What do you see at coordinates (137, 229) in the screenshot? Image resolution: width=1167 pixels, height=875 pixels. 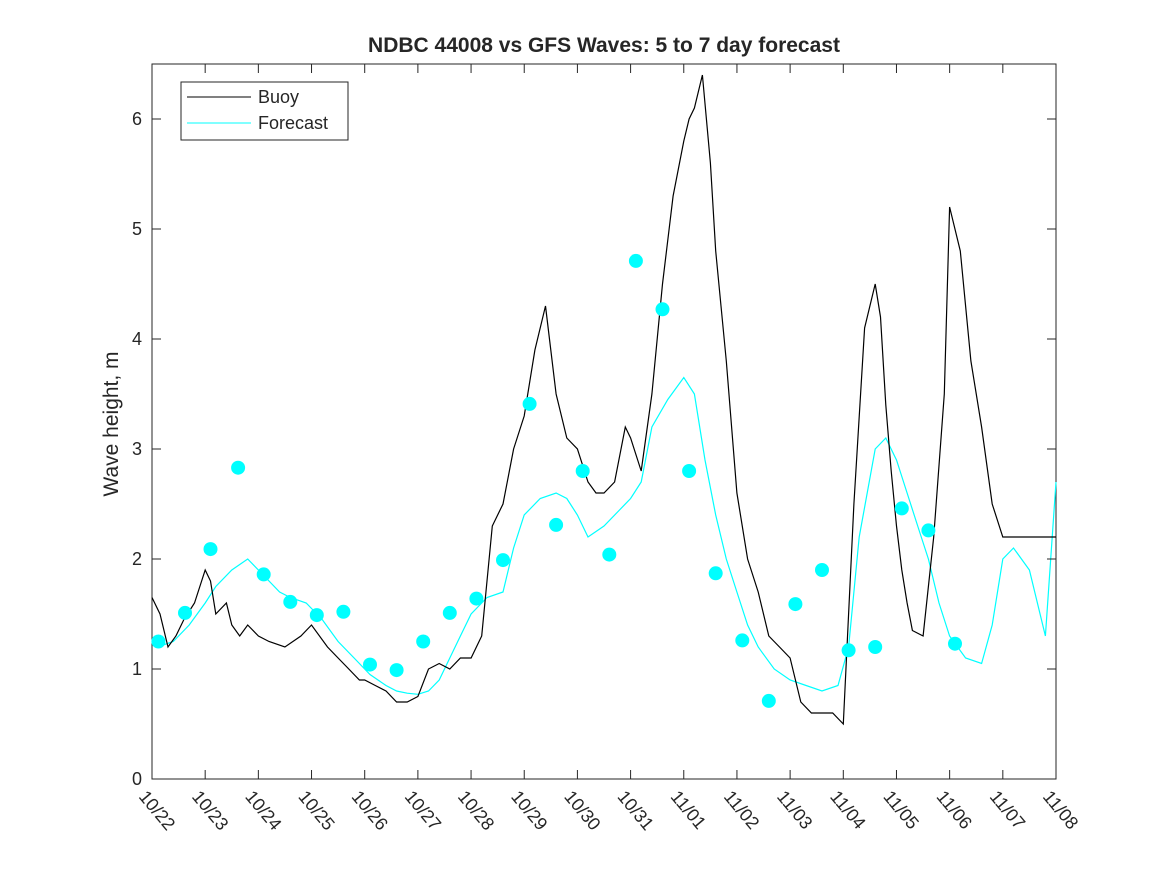 I see `y-tick-label: 5` at bounding box center [137, 229].